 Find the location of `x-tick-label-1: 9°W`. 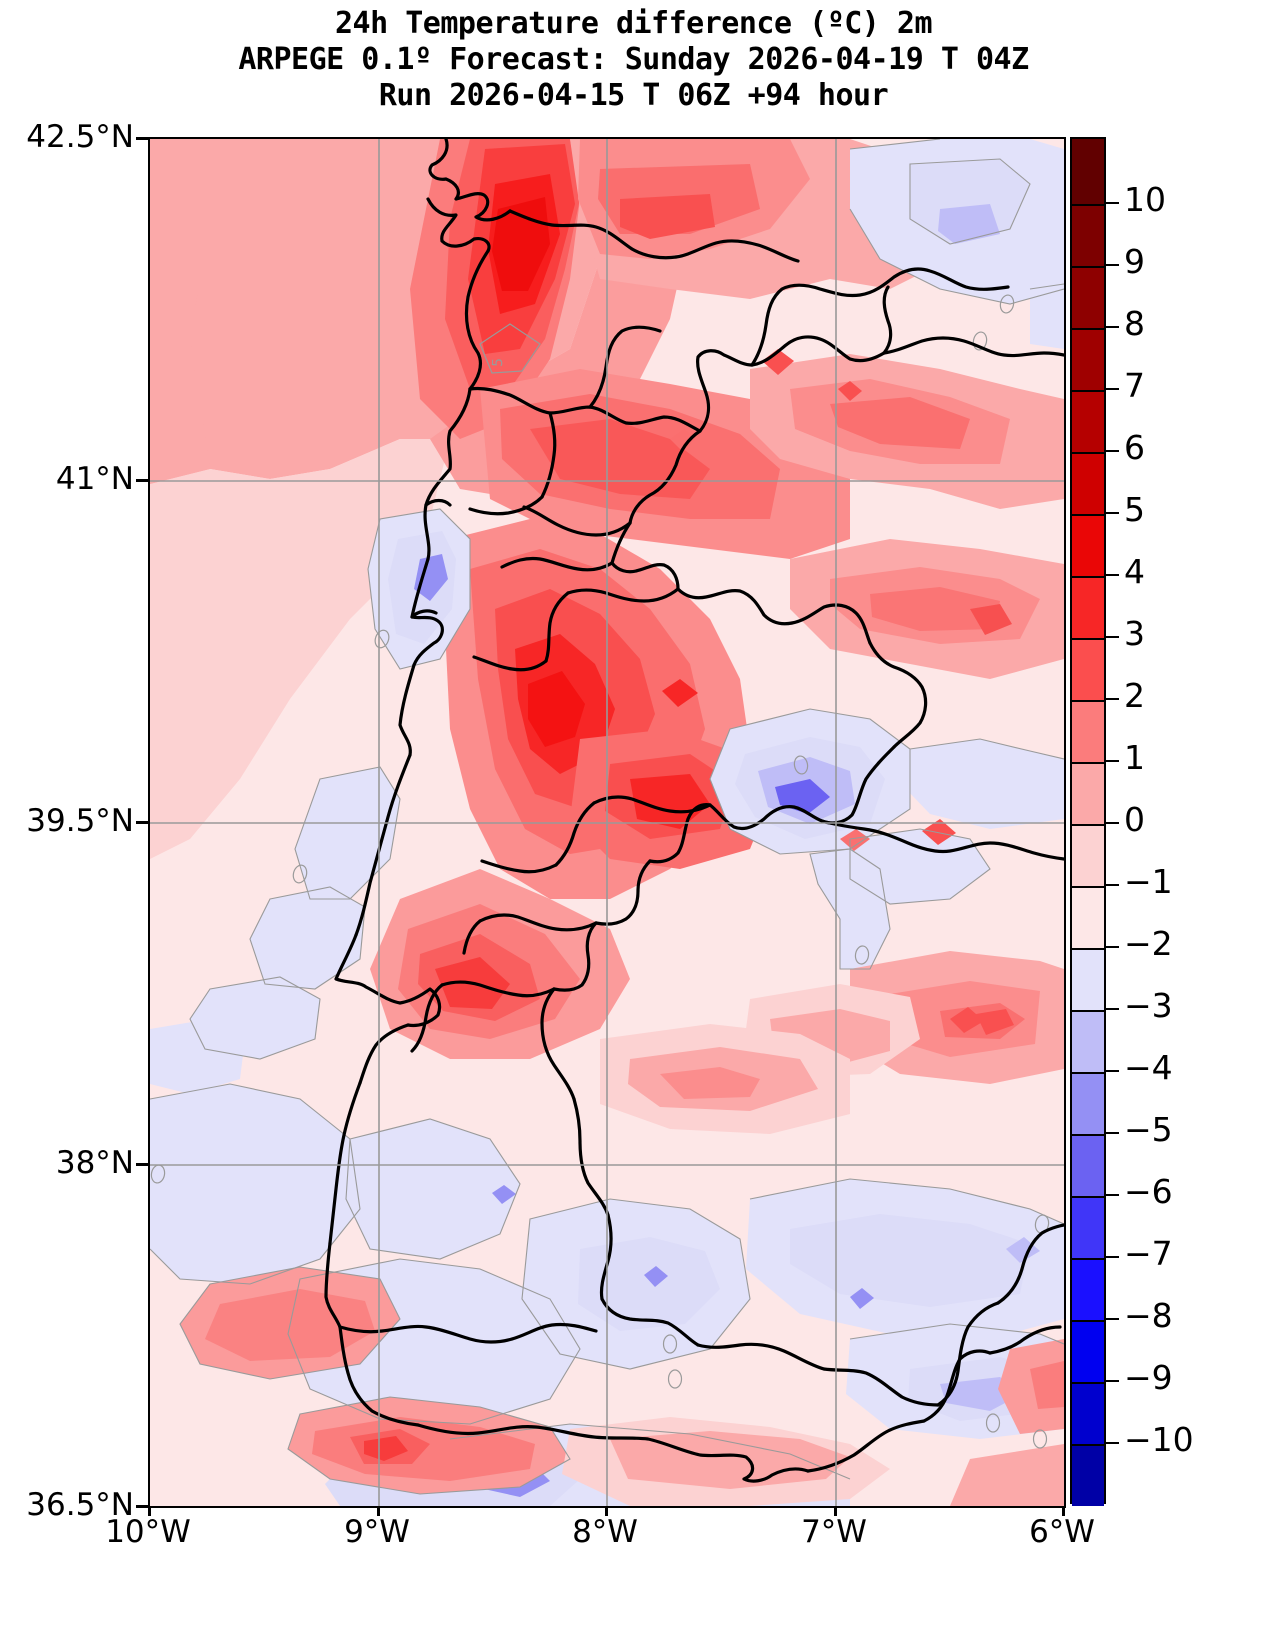

x-tick-label-1: 9°W is located at coordinates (377, 1532).